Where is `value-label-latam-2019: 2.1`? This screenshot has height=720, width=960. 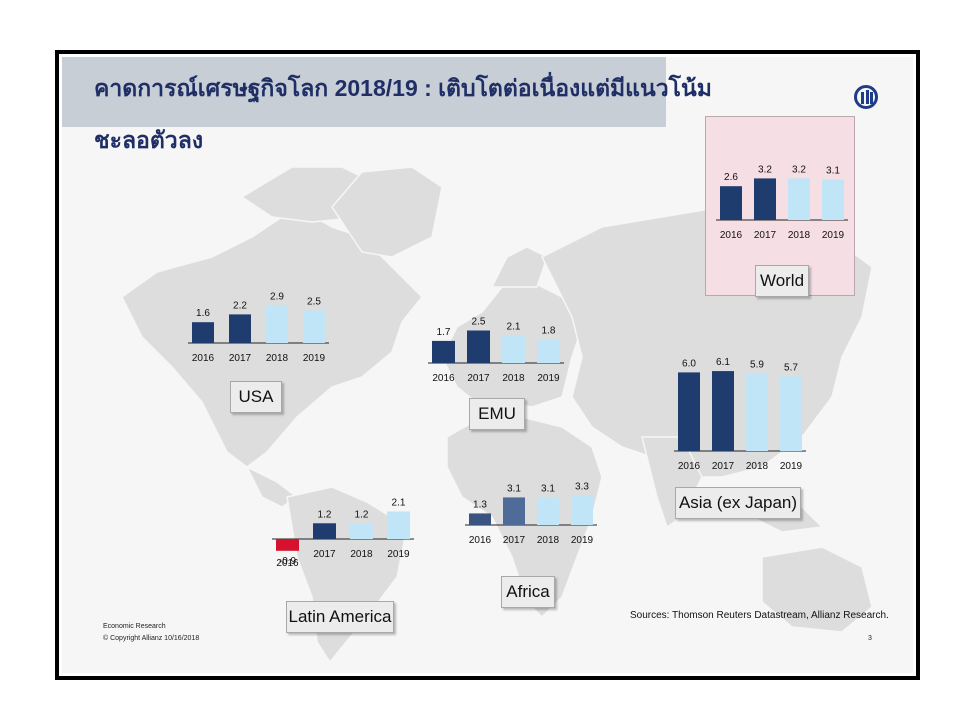
value-label-latam-2019: 2.1 is located at coordinates (399, 502).